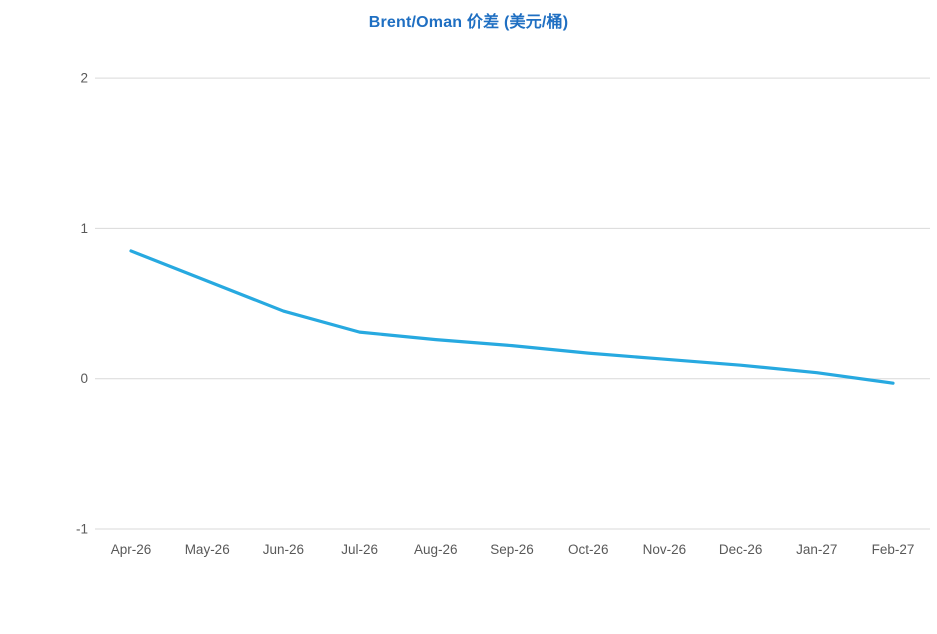 The image size is (937, 634). Describe the element at coordinates (131, 549) in the screenshot. I see `x-tick-label: Apr-26` at that location.